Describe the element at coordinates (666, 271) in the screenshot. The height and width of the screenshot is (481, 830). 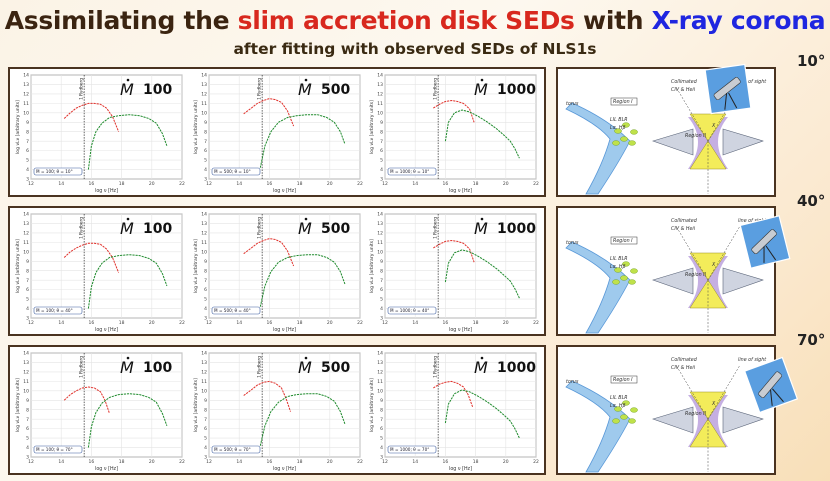
I see `geometry-sketch-40deg` at that location.